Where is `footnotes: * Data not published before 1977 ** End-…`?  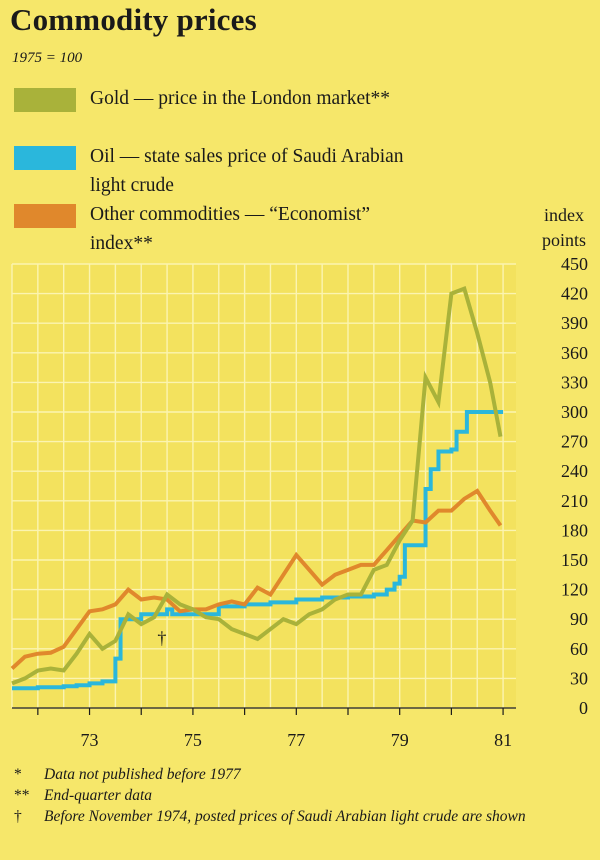
footnotes: * Data not published before 1977 ** End-… is located at coordinates (304, 795).